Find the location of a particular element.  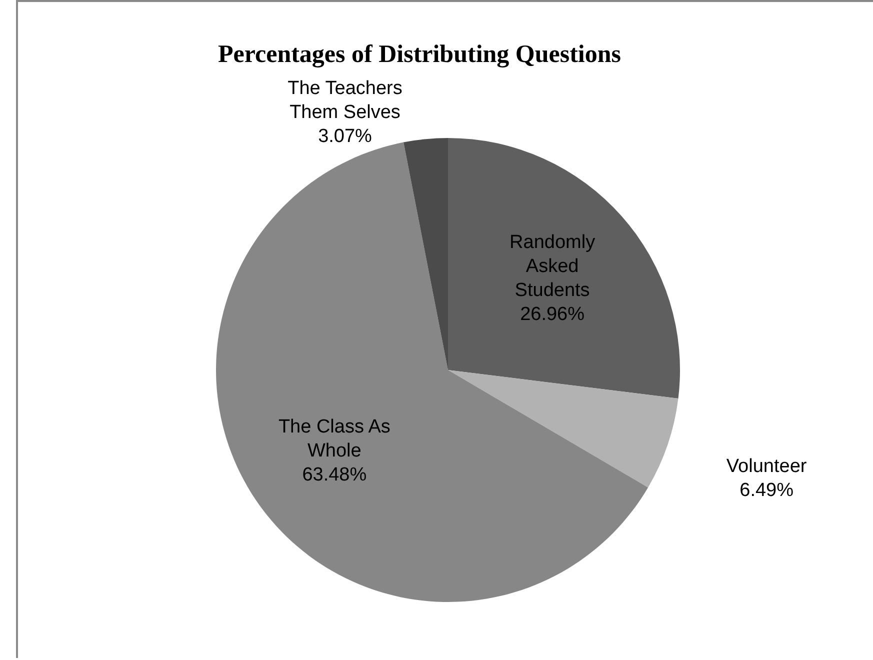

data-label: 26.96% is located at coordinates (552, 314).